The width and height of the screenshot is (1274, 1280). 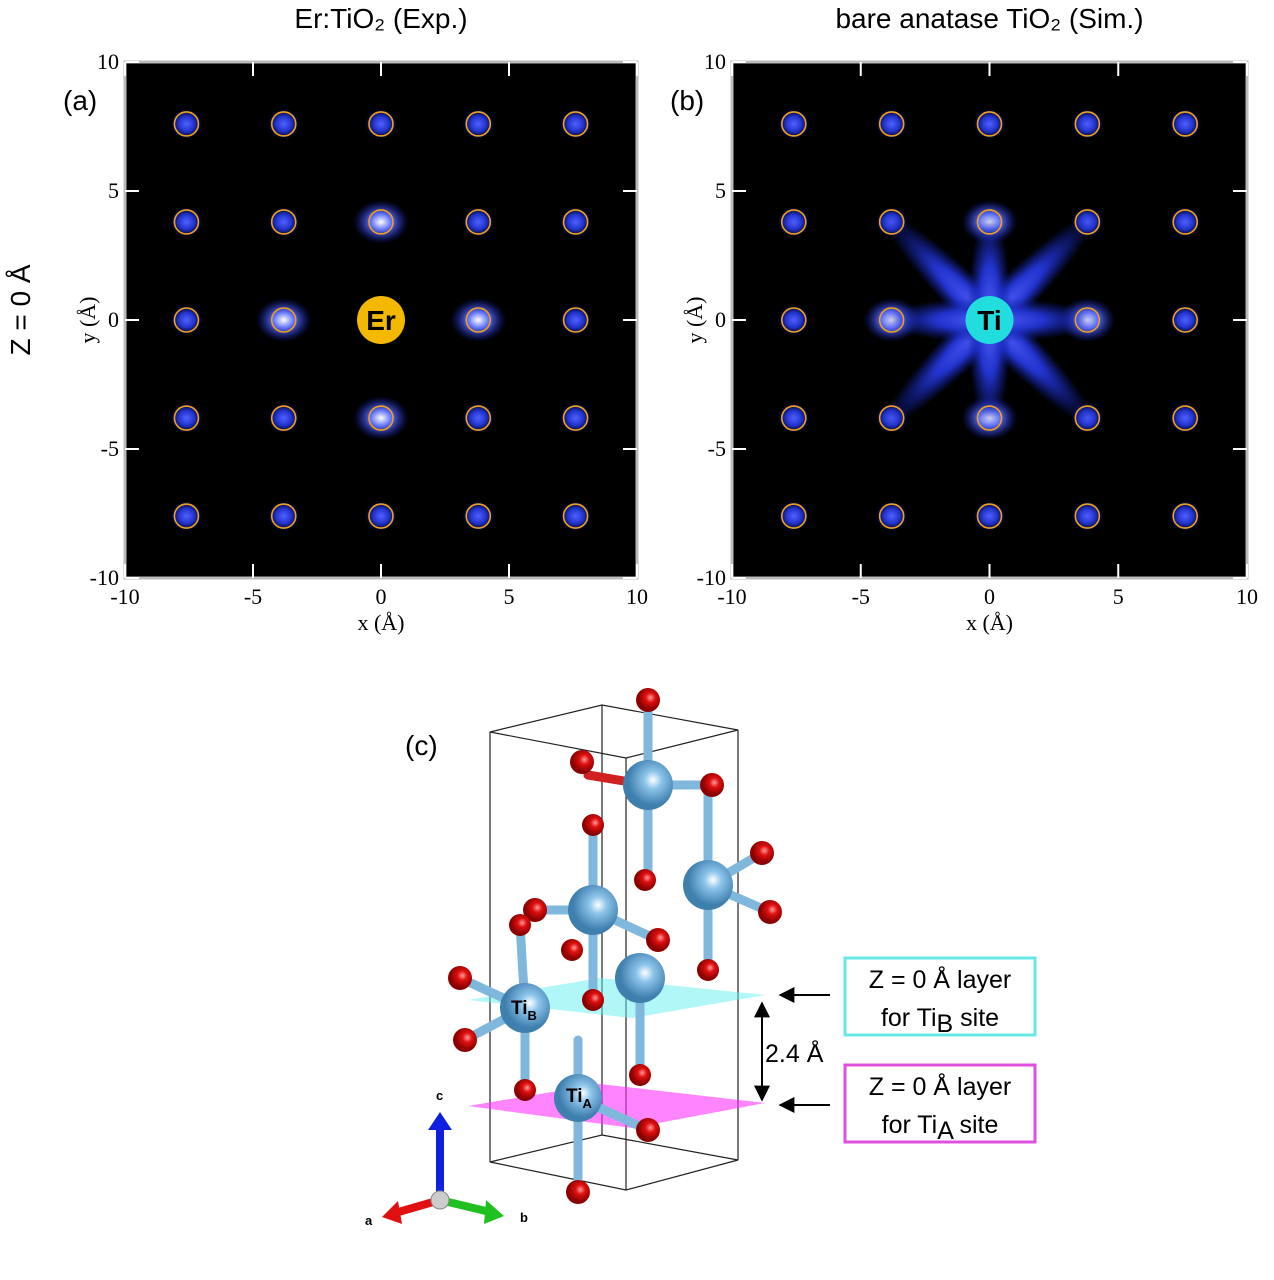 I want to click on panel-label: (c), so click(x=421, y=745).